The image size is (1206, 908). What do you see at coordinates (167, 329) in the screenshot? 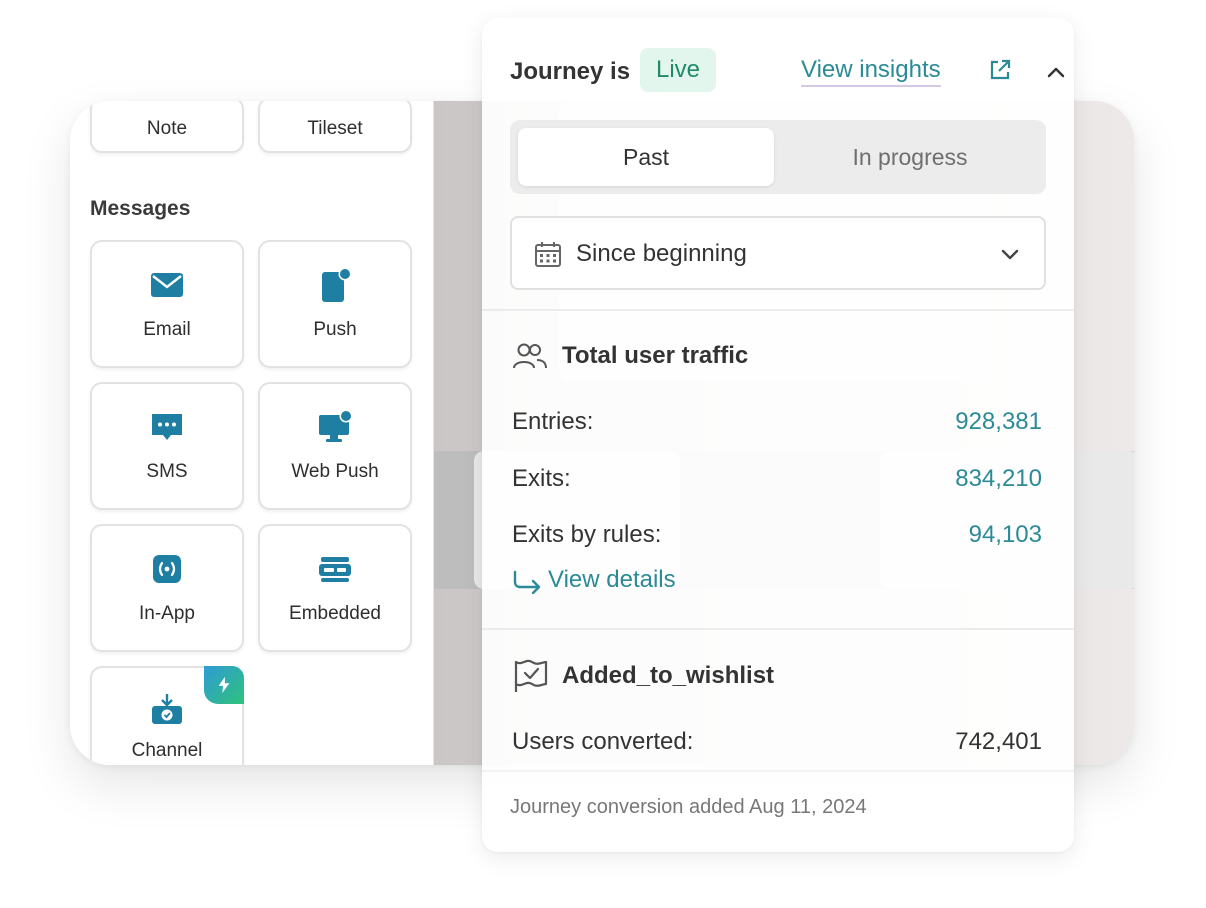
I see `email-tile-label: Email` at bounding box center [167, 329].